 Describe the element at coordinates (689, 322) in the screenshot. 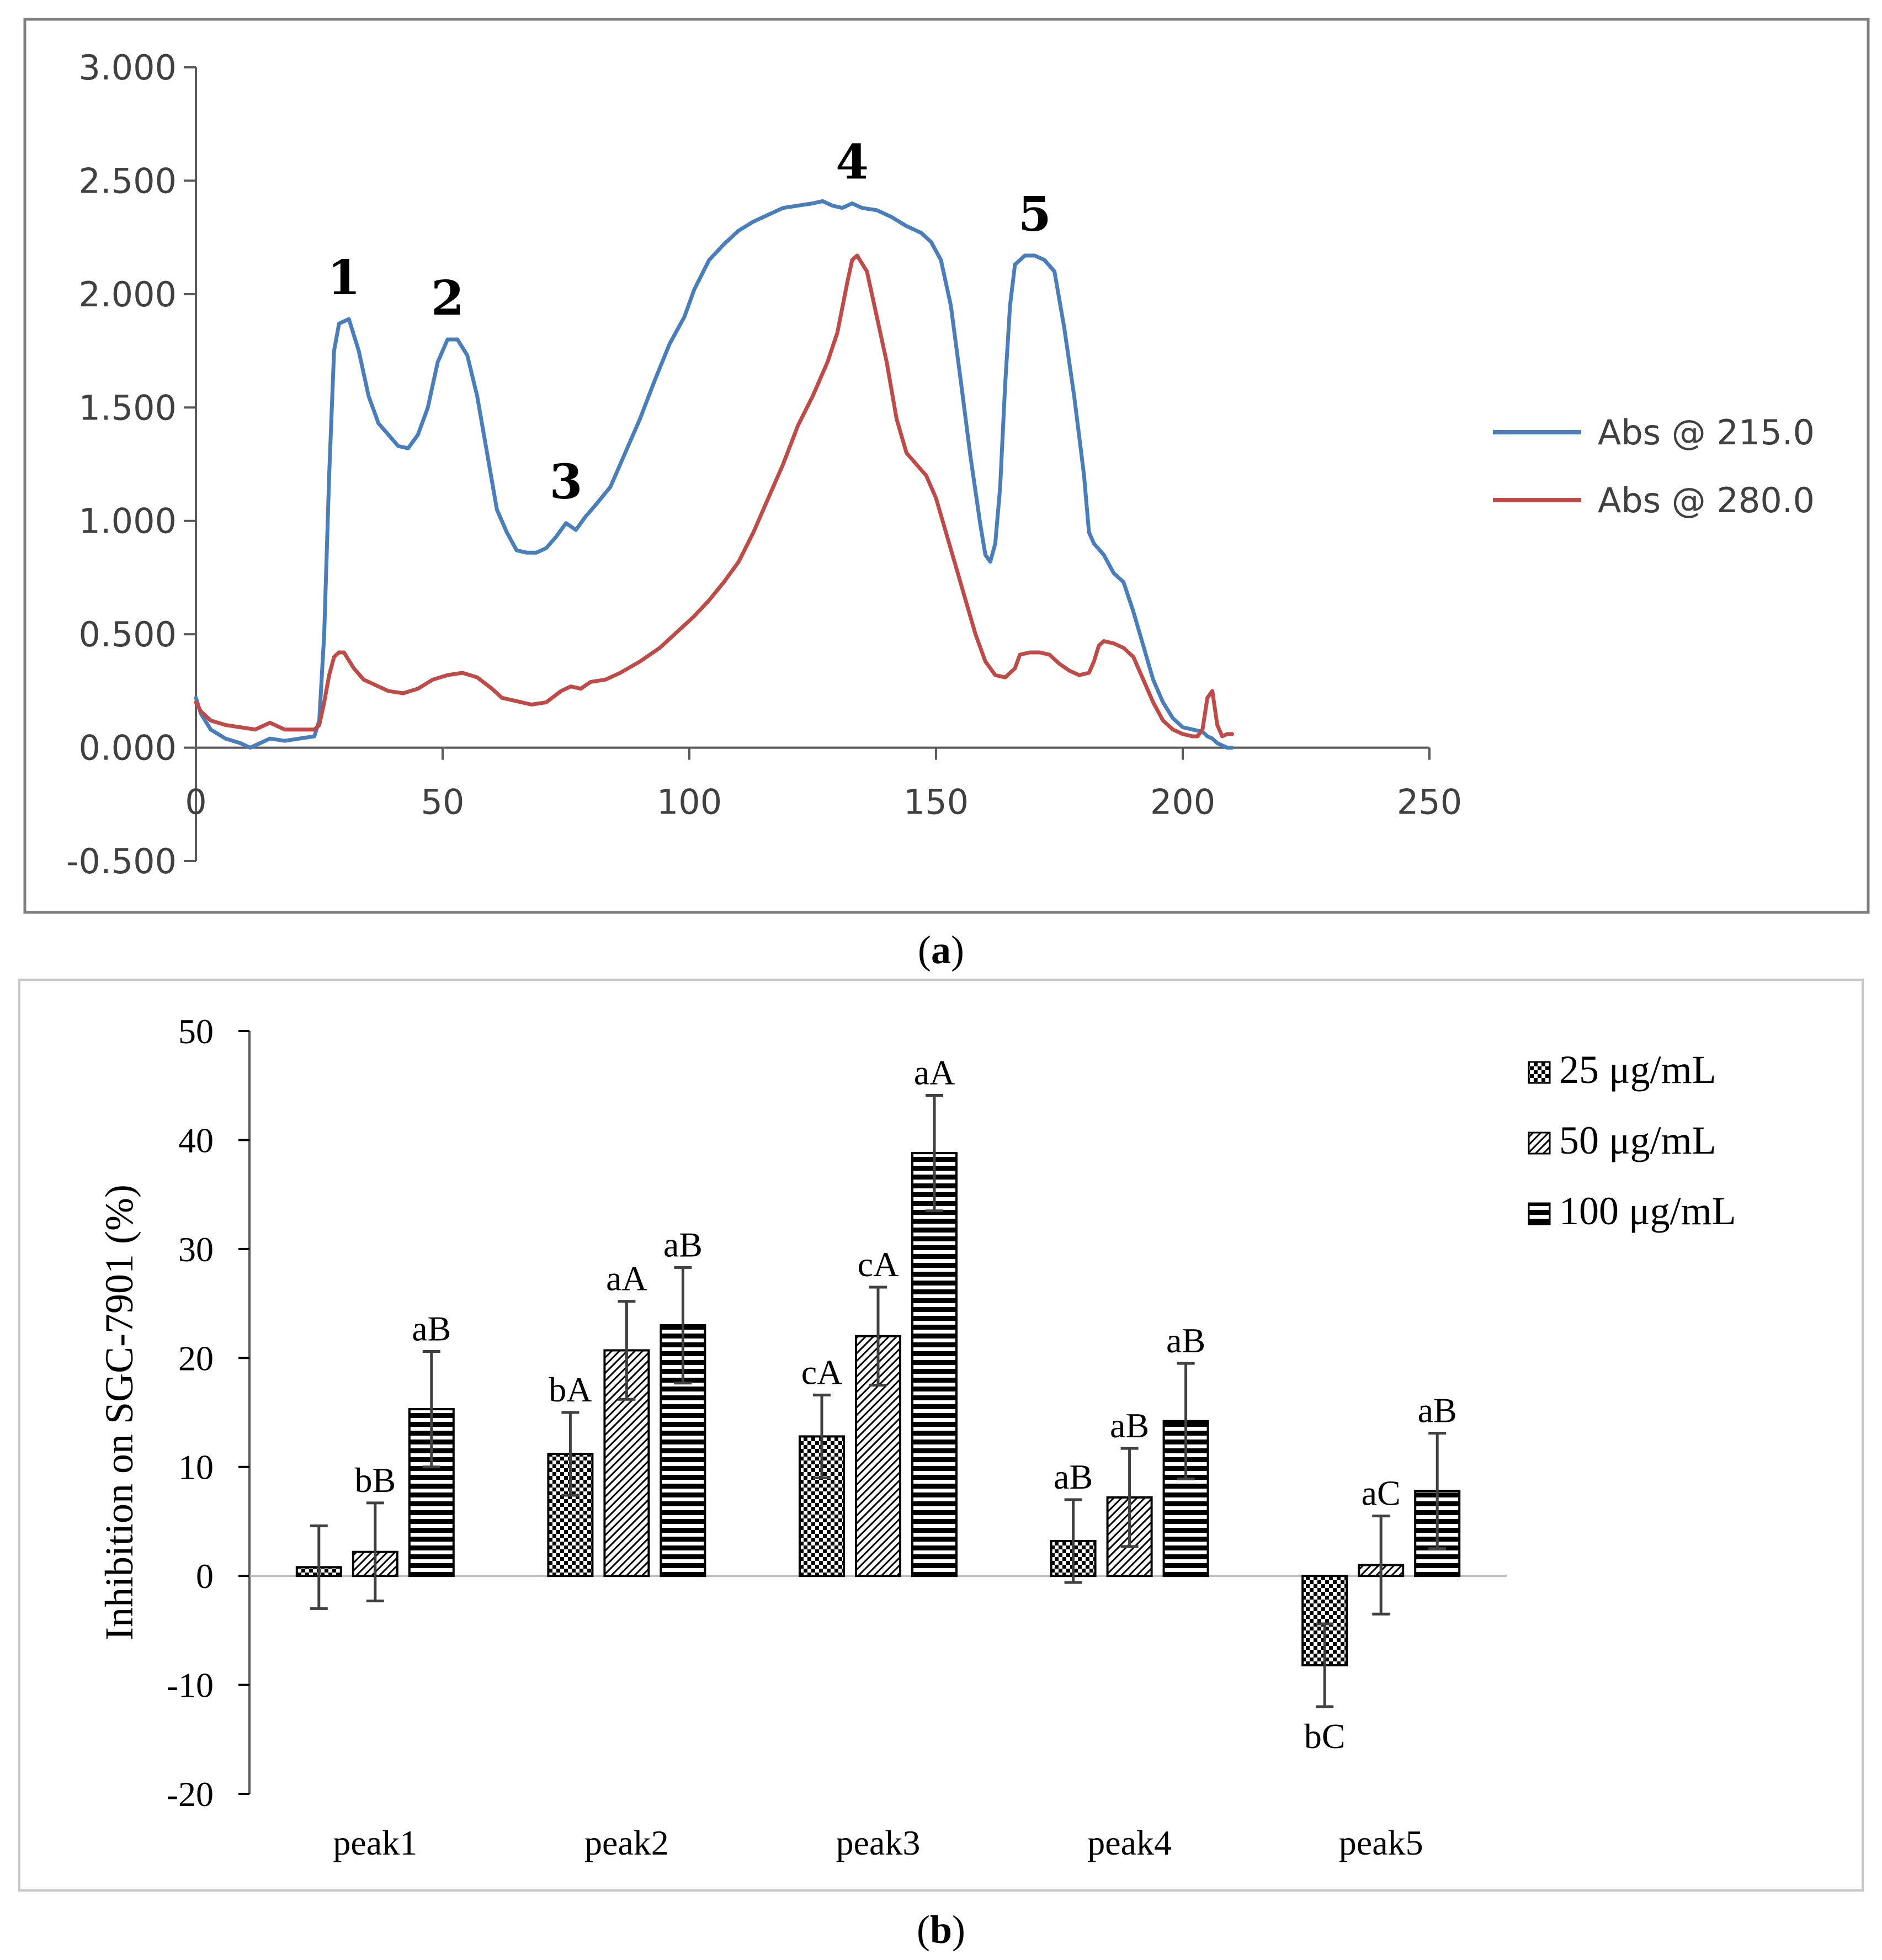

I see `panel-a-peak-labels: 1 2 3 4 5` at that location.